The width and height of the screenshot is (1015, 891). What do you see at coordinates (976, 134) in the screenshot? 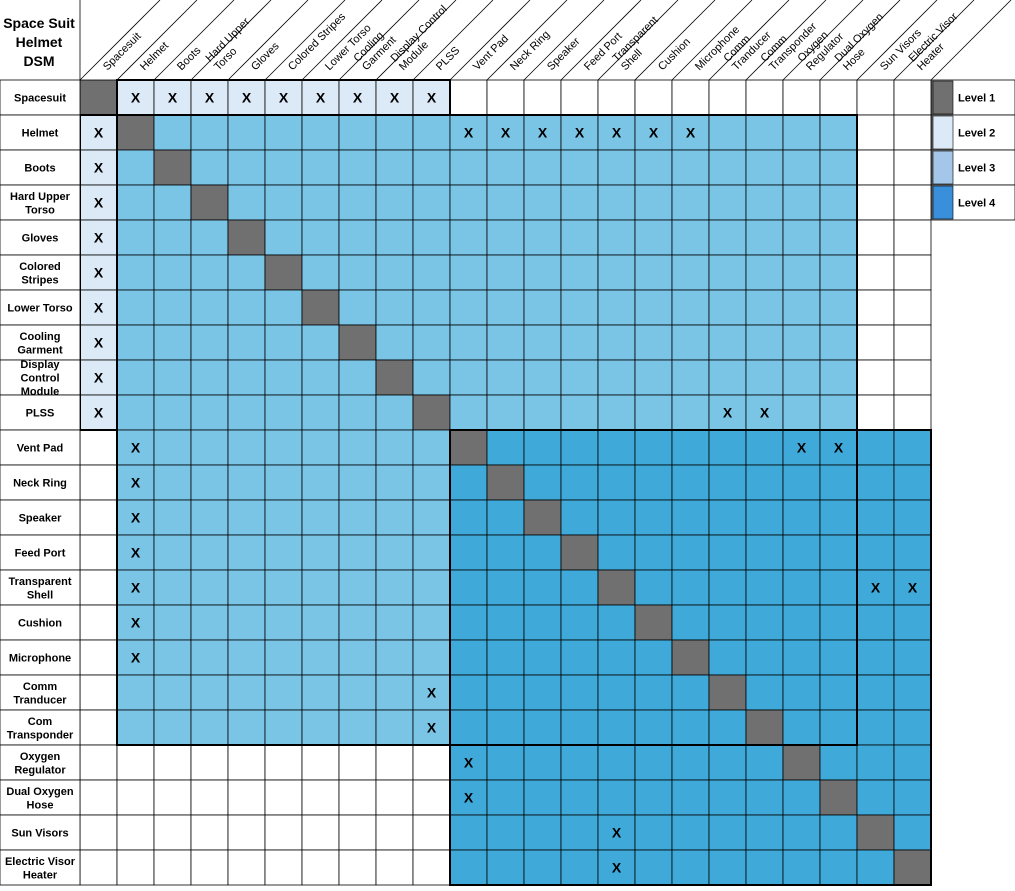
I see `legend-label: Level 2` at bounding box center [976, 134].